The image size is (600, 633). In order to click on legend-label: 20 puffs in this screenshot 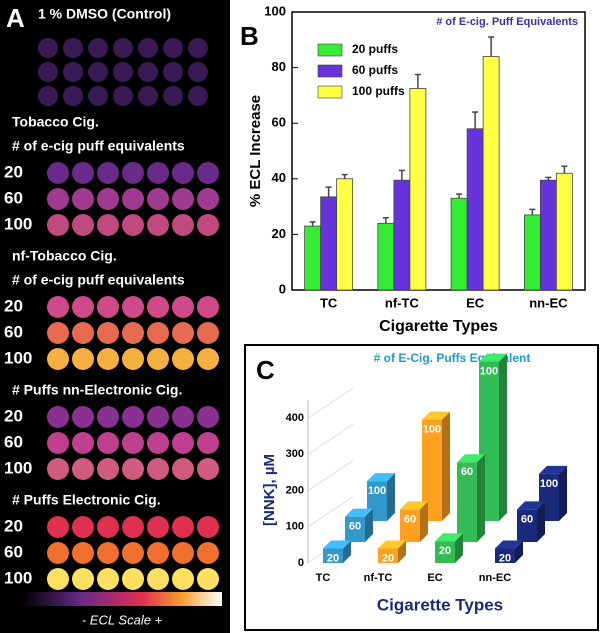, I will do `click(375, 49)`.